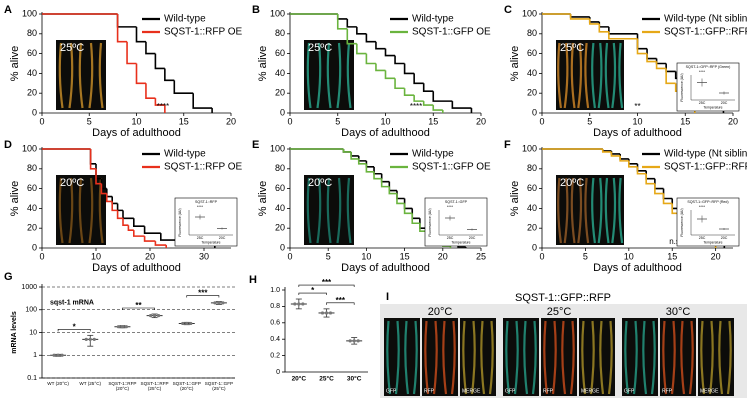 This screenshot has height=401, width=747. What do you see at coordinates (585, 256) in the screenshot?
I see `x-tick-label: 5` at bounding box center [585, 256].